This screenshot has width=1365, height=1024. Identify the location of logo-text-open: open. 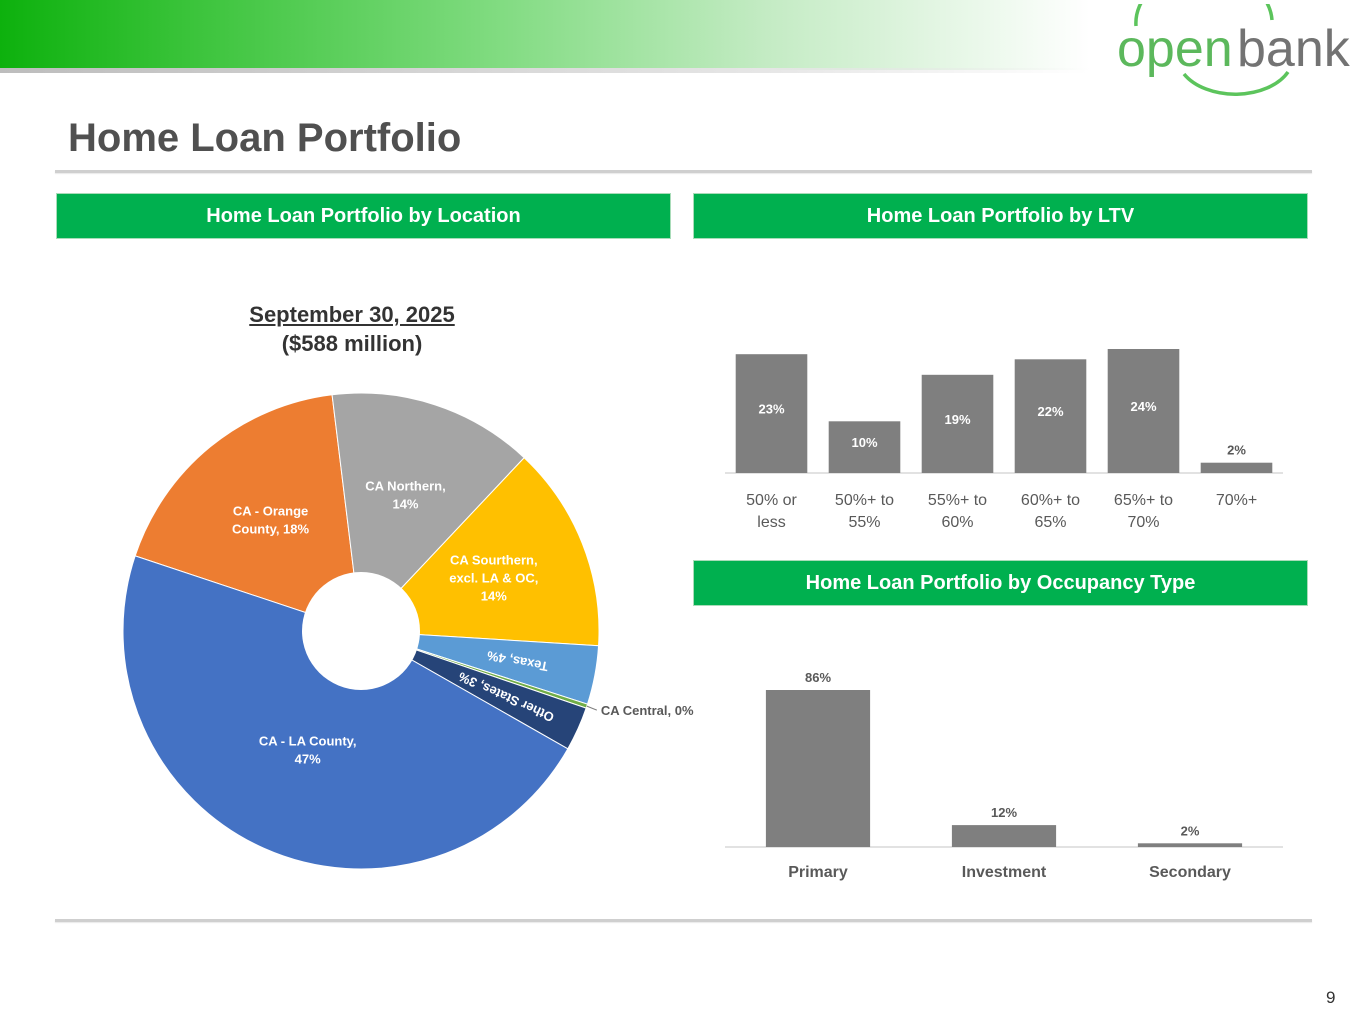
(1175, 49).